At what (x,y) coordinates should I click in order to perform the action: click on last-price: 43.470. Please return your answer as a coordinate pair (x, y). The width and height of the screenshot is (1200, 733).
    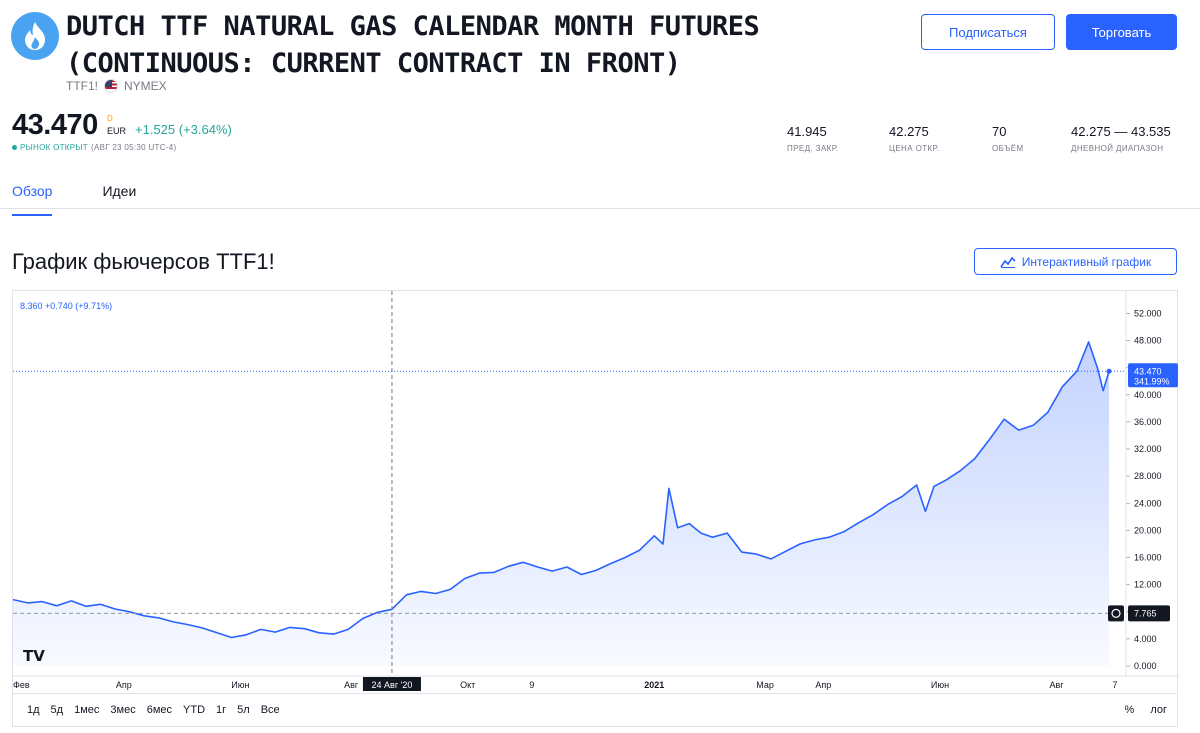
    Looking at the image, I should click on (55, 125).